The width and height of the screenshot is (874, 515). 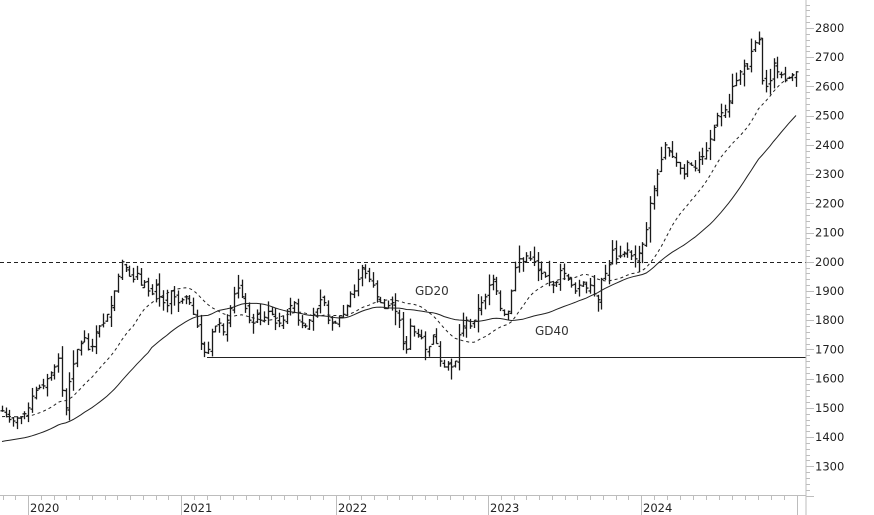 I want to click on y-tick-label: 1500, so click(x=829, y=408).